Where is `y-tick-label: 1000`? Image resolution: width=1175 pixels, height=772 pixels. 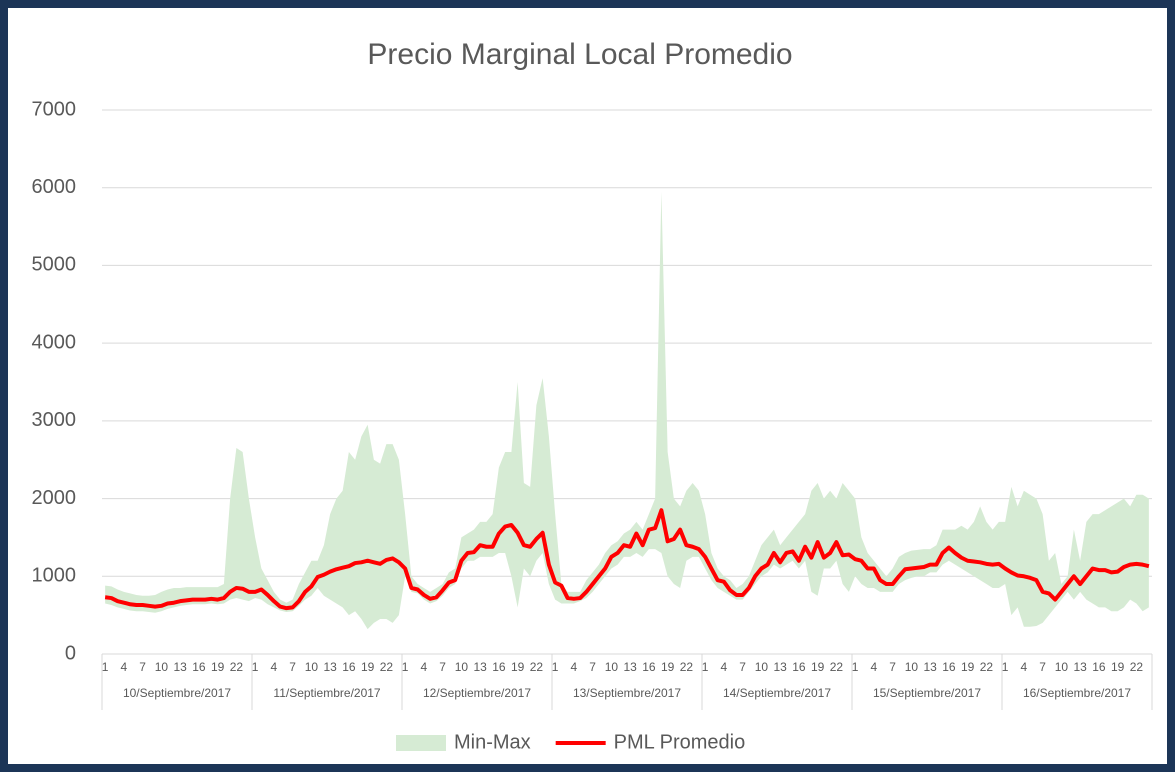
y-tick-label: 1000 is located at coordinates (54, 576).